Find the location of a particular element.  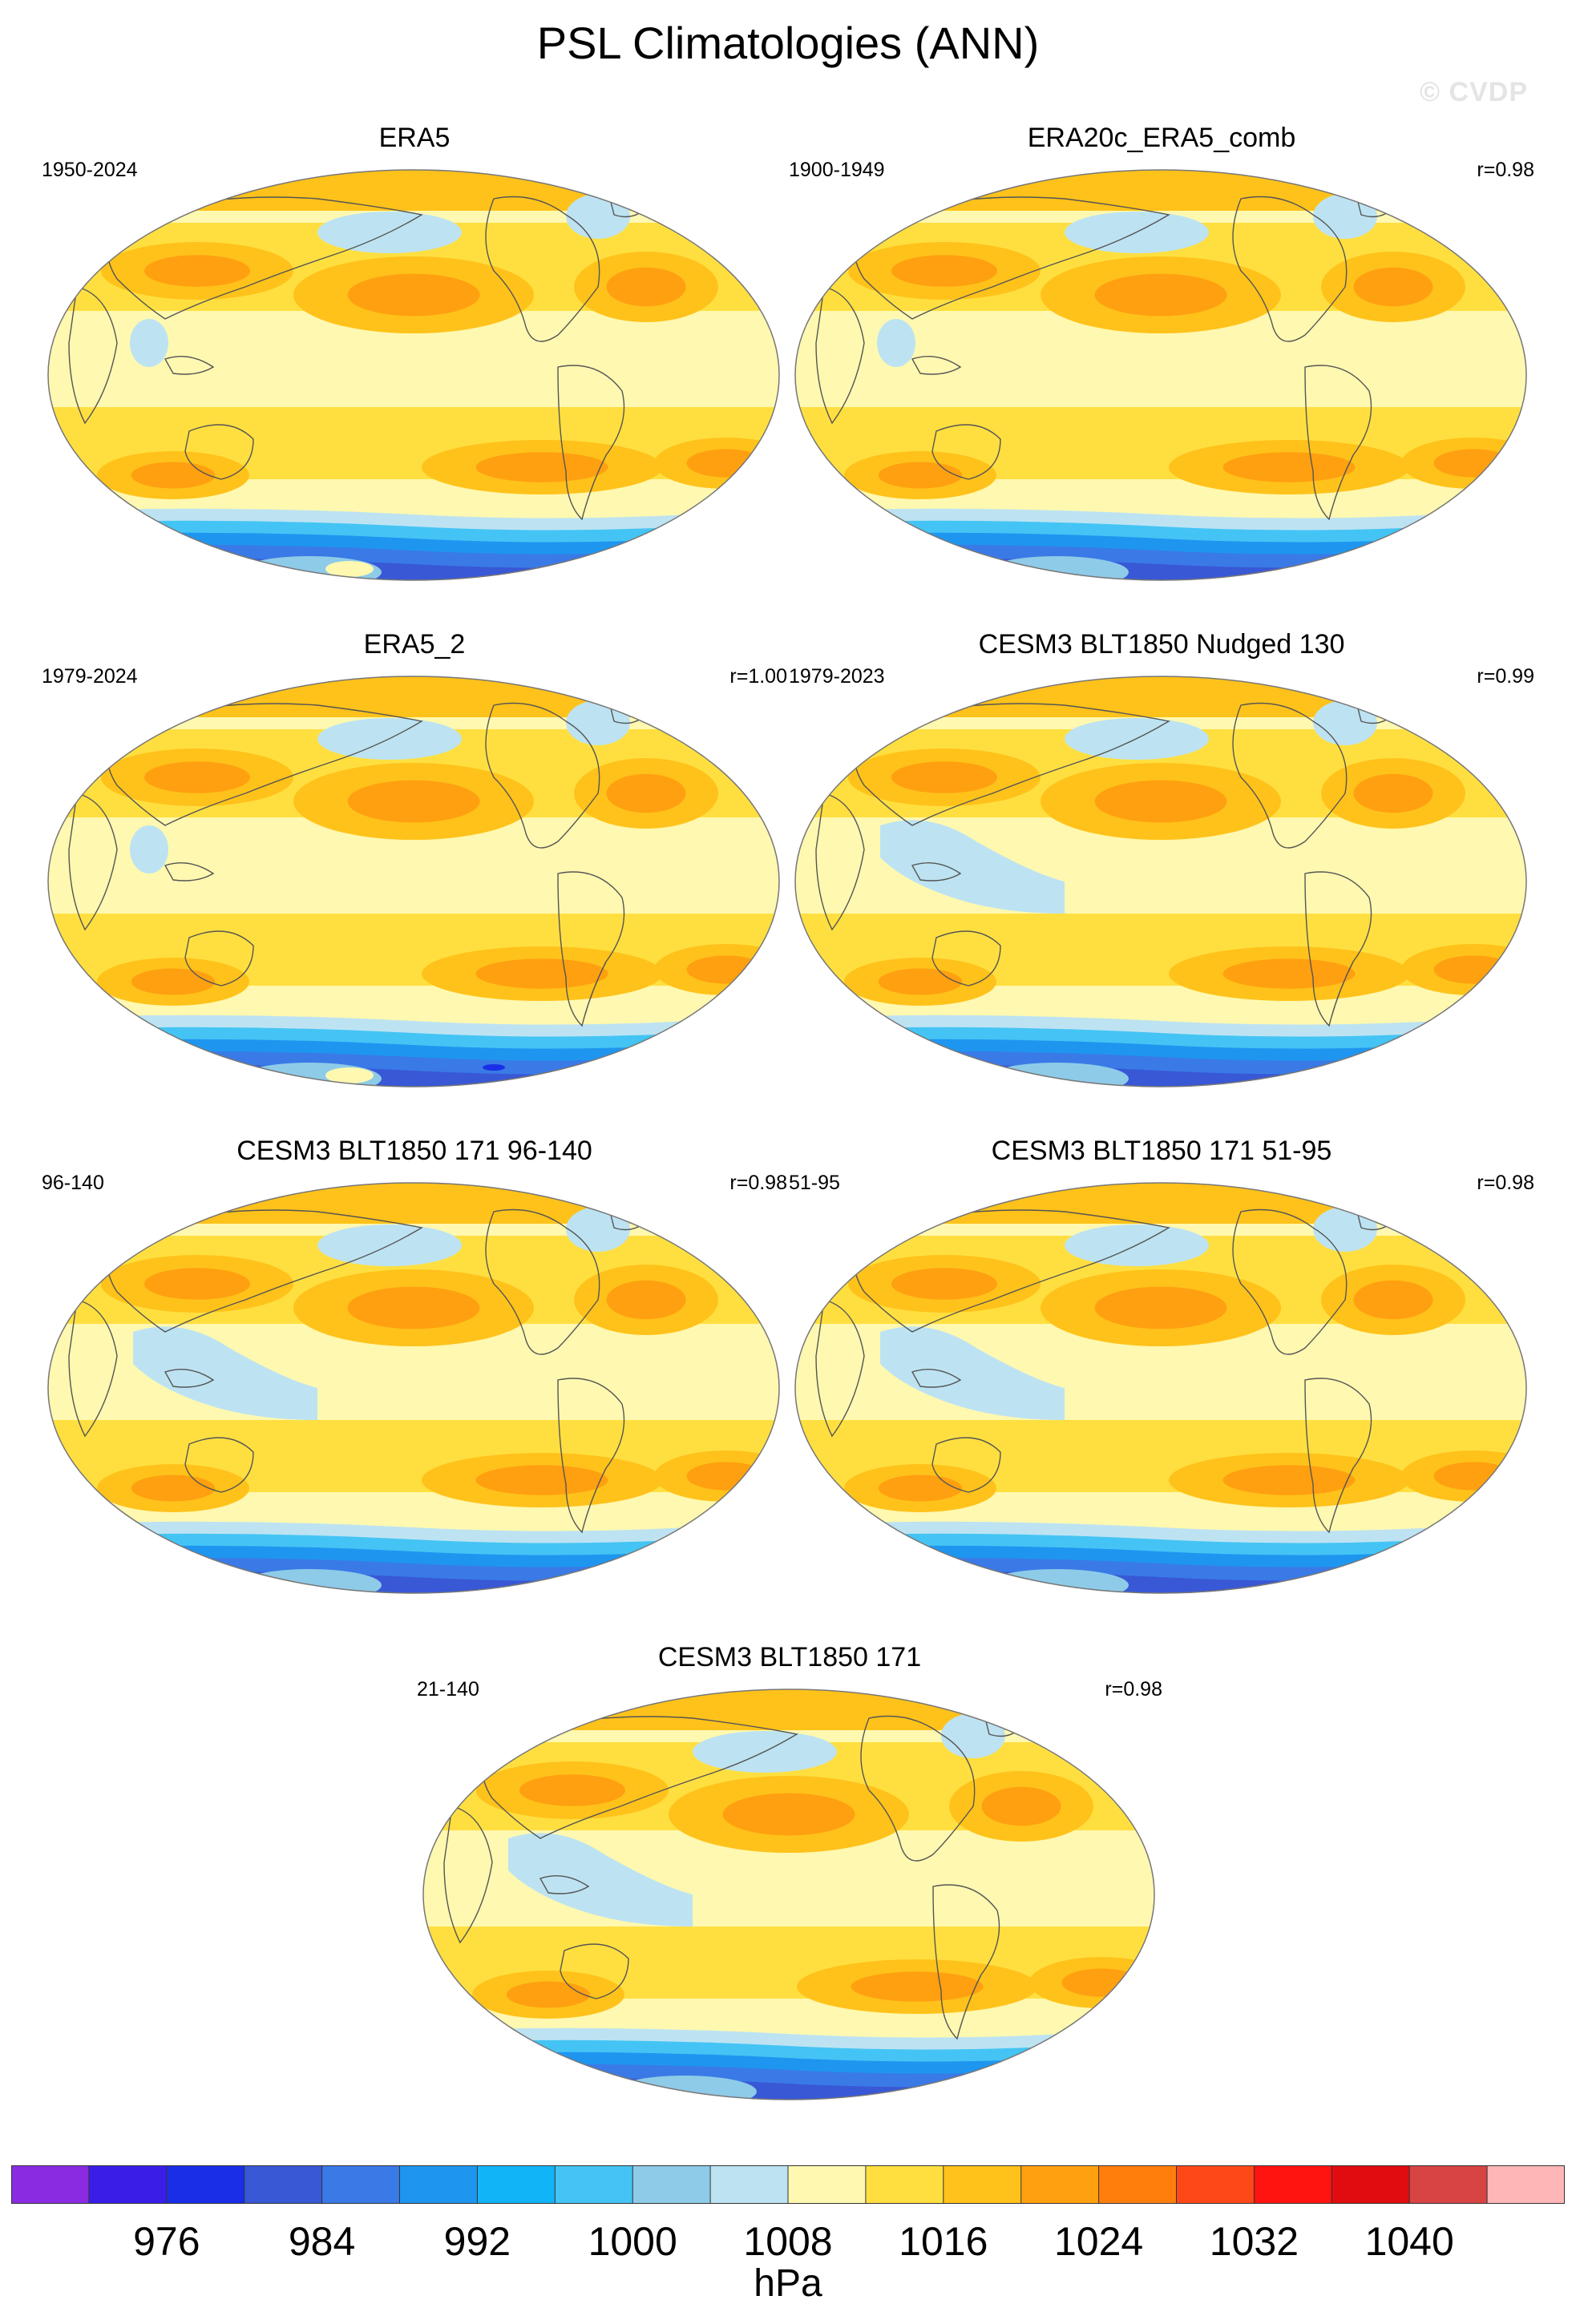

panel-correlation: r=0.99 is located at coordinates (1505, 676).